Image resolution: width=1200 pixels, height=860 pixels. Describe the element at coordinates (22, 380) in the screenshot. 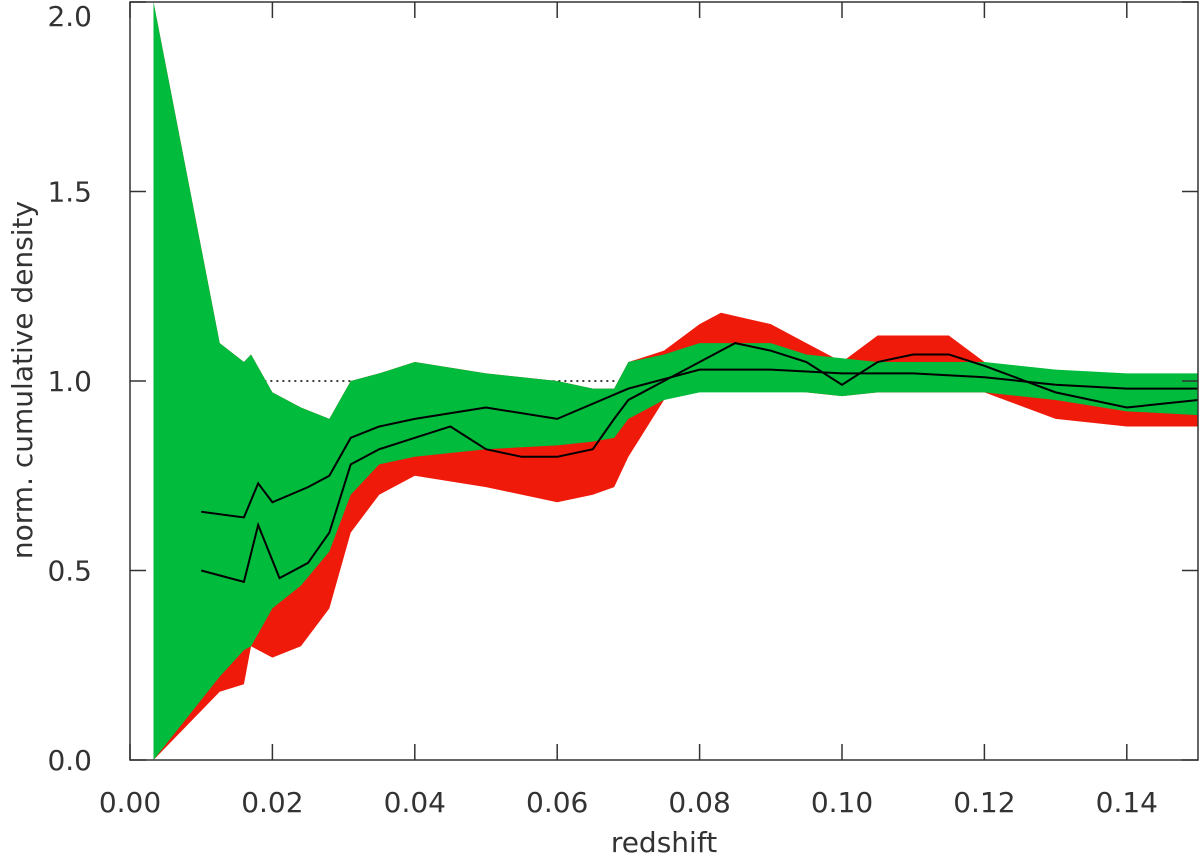

I see `y-axis-label: norm. cumulative density` at that location.